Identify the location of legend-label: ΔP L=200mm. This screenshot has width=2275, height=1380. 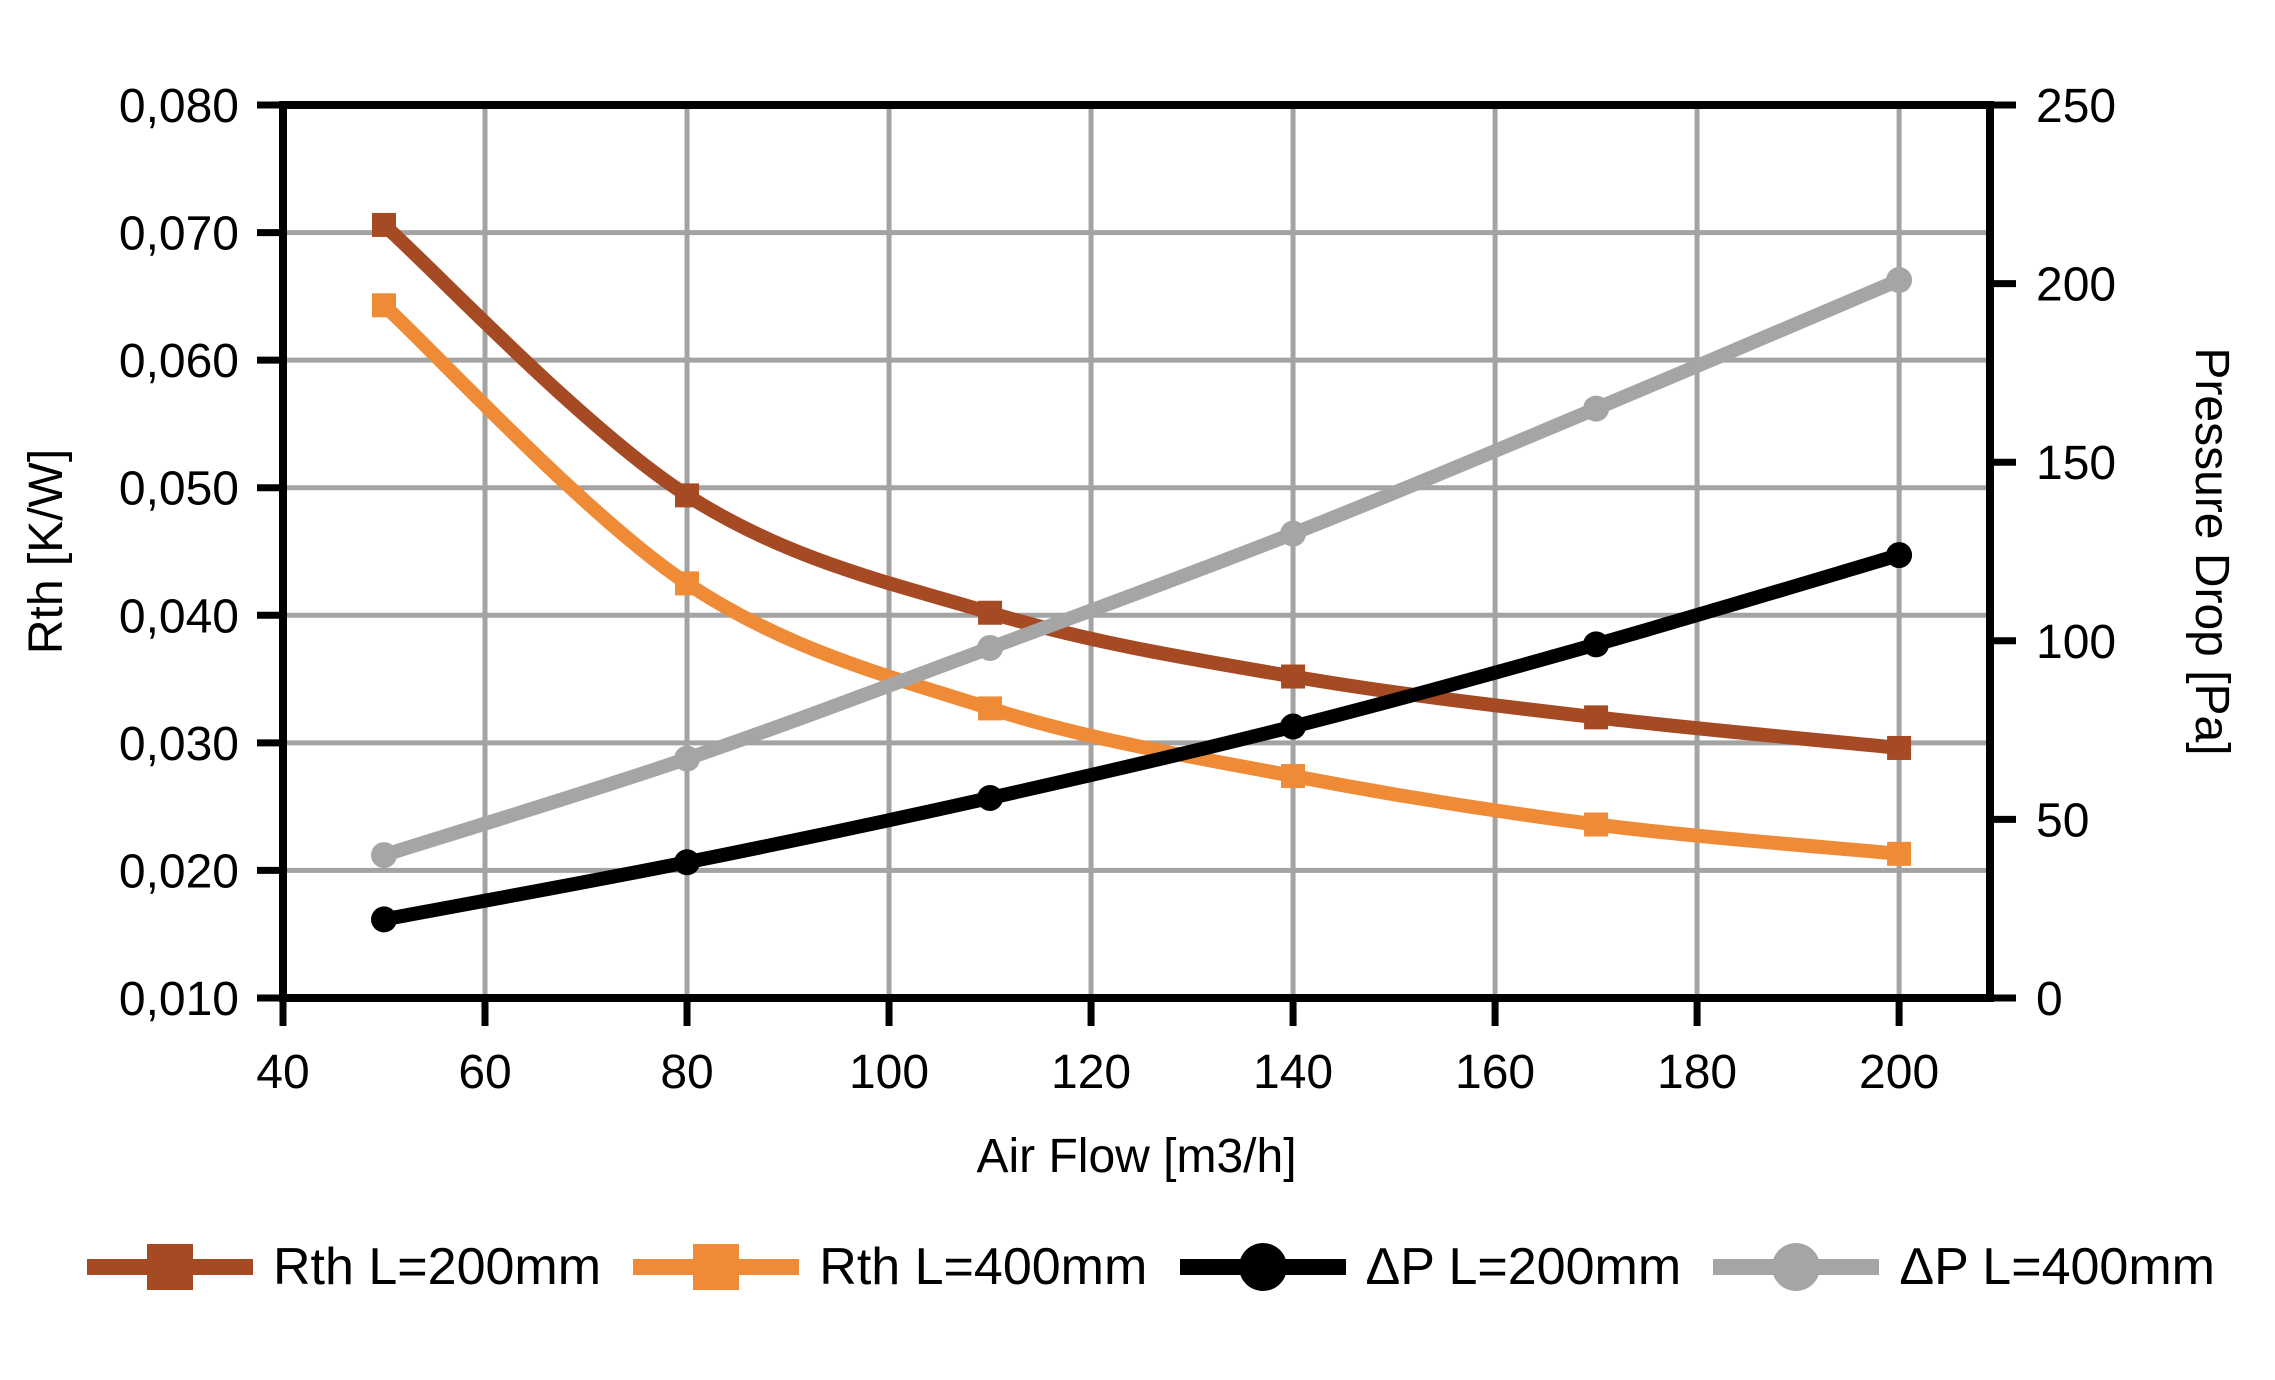
(1523, 1267).